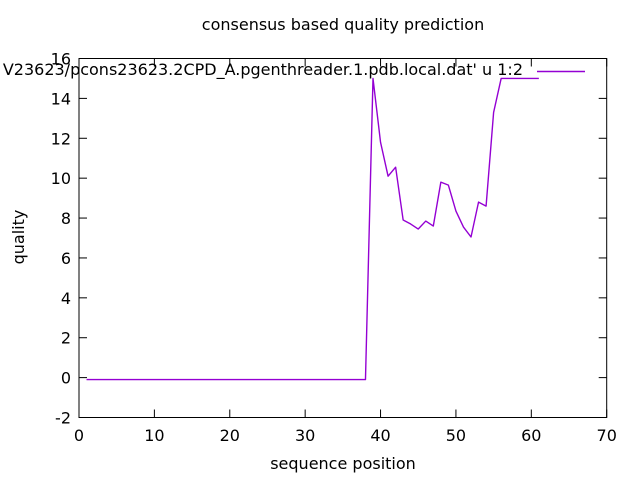 This screenshot has height=480, width=640. Describe the element at coordinates (63, 418) in the screenshot. I see `y-tick-label: -2` at that location.